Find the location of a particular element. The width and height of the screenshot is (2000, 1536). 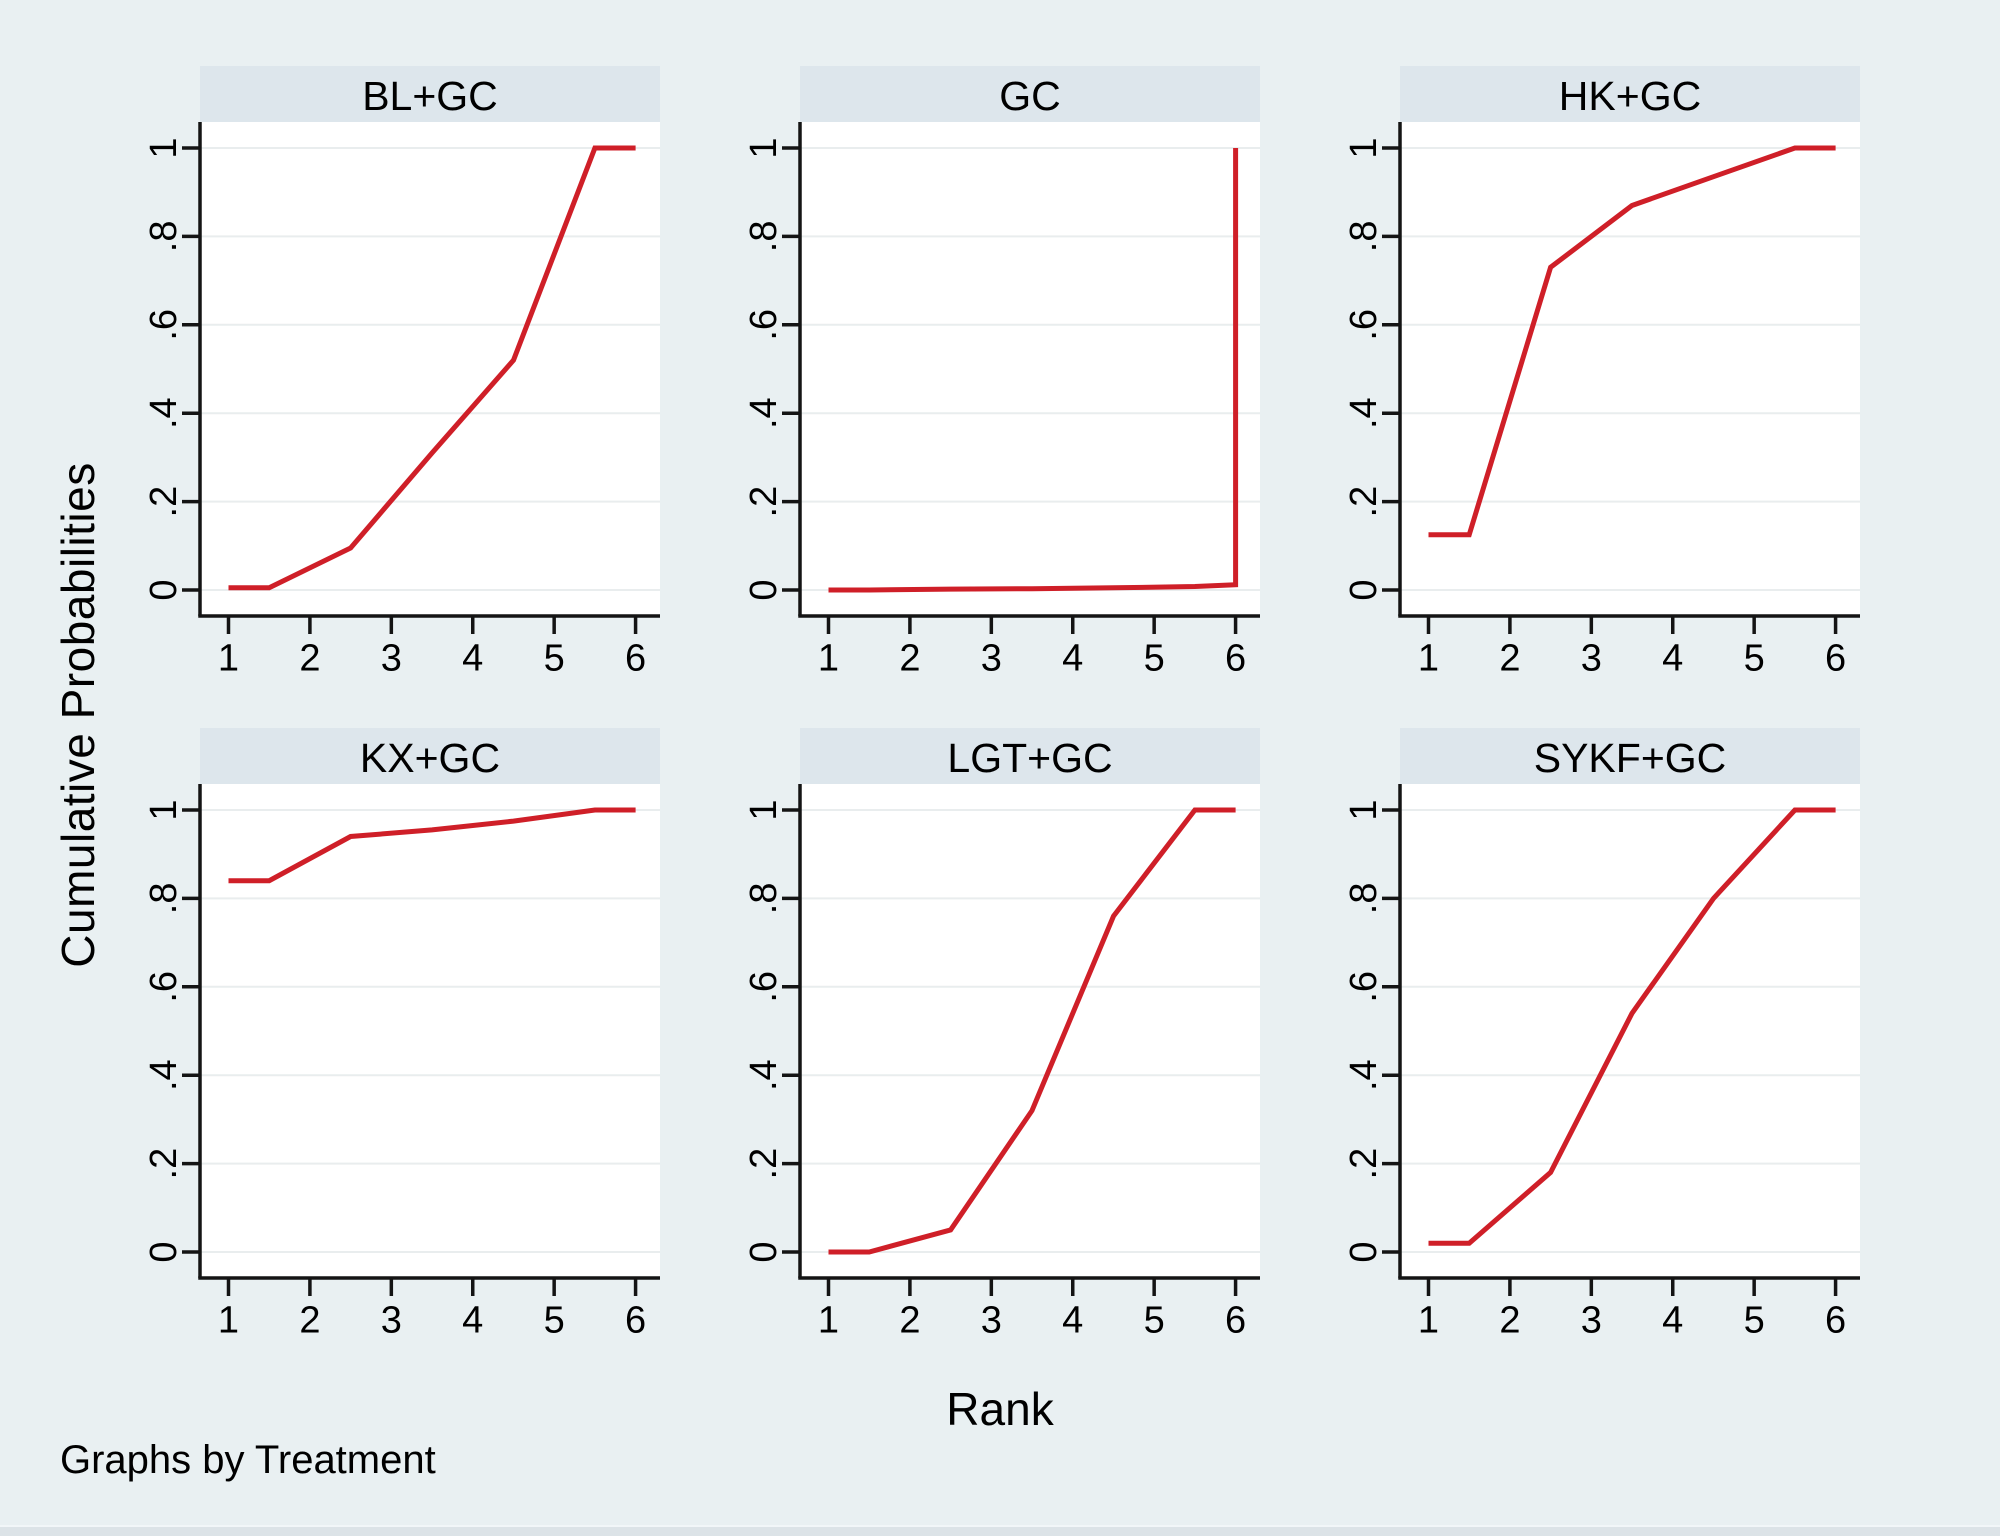

facet-title: HK+GC is located at coordinates (1630, 96).